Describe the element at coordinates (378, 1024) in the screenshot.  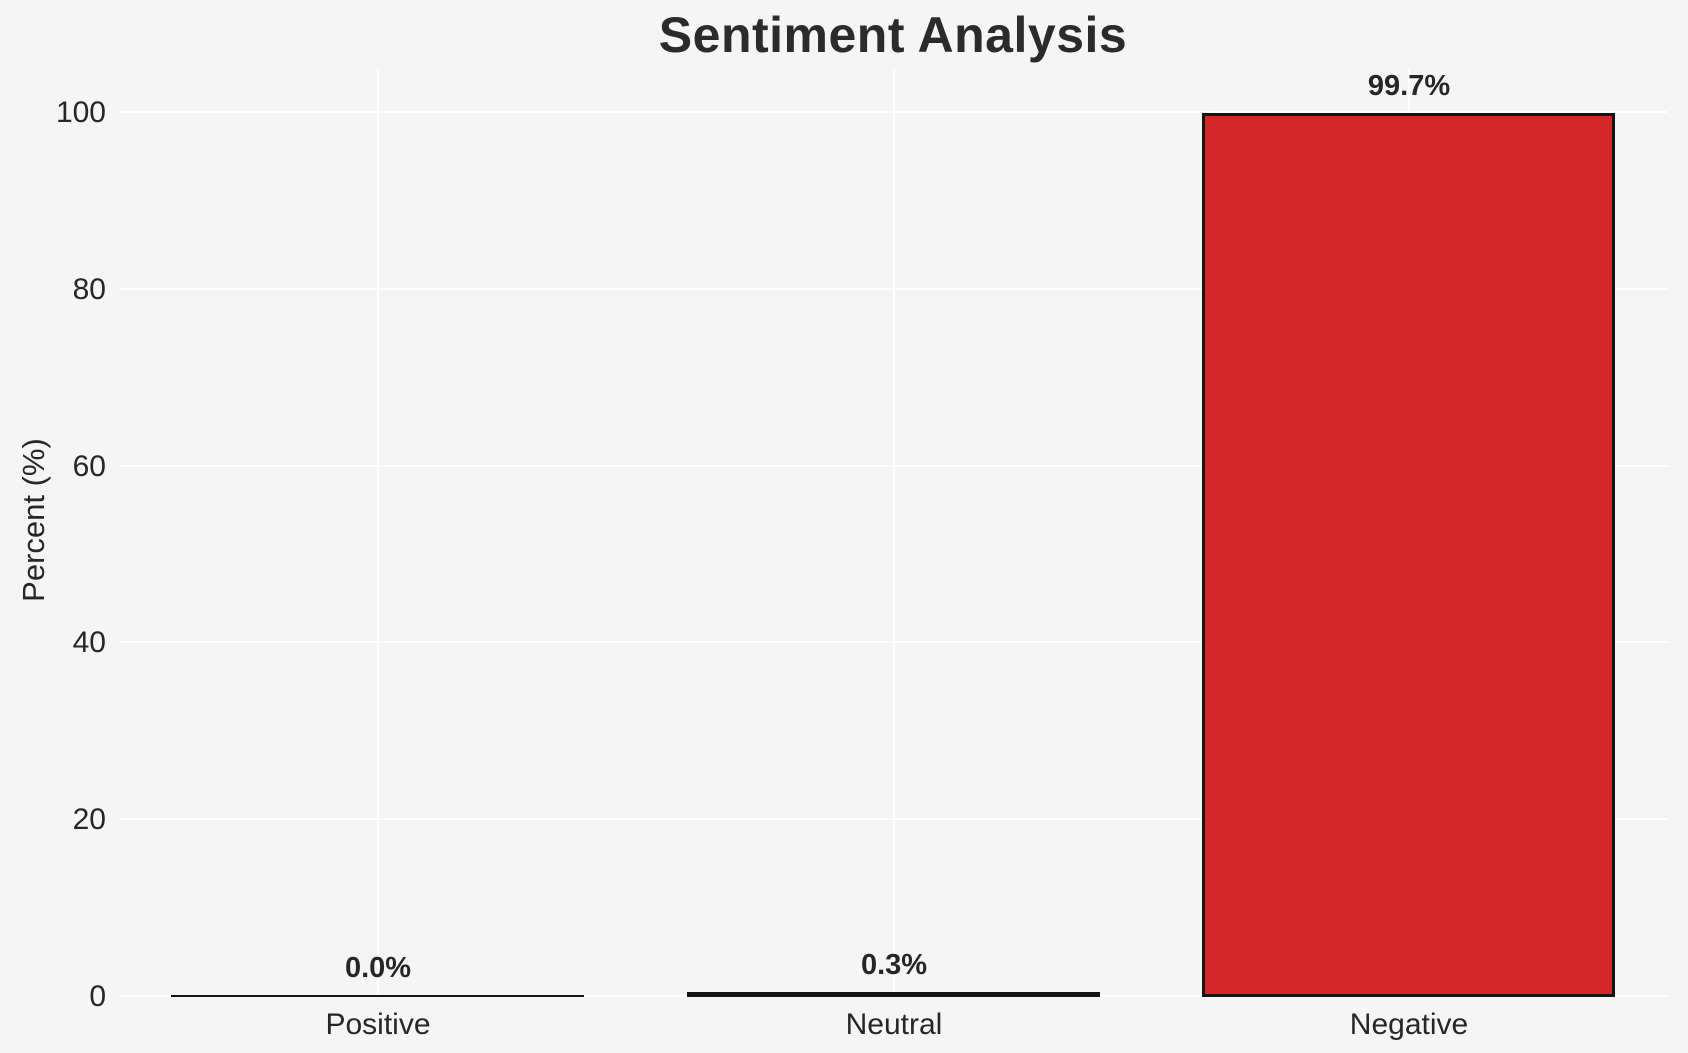
I see `x-tick-label: Positive` at that location.